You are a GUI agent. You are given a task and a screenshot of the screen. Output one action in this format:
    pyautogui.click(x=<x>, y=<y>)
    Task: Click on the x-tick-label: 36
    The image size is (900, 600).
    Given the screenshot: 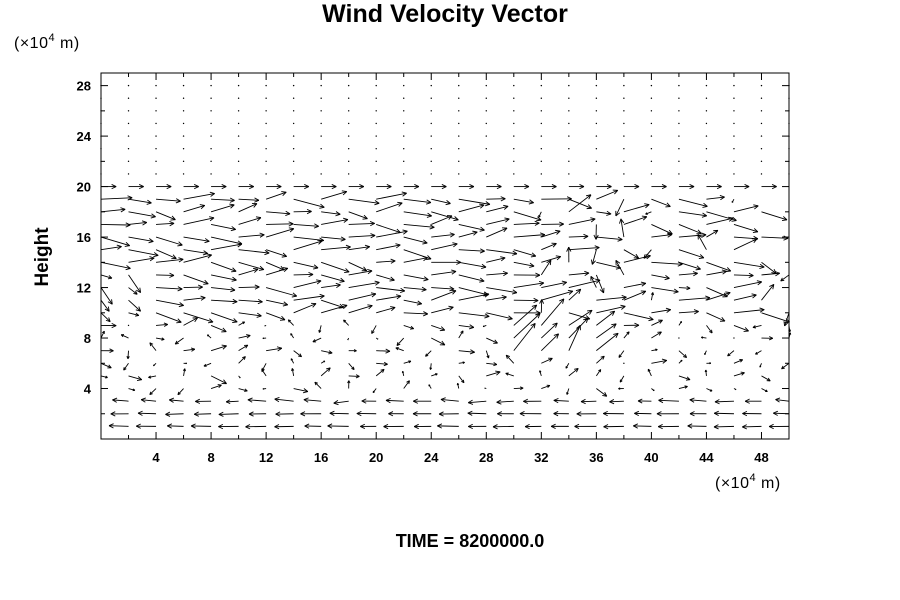 What is the action you would take?
    pyautogui.click(x=596, y=457)
    